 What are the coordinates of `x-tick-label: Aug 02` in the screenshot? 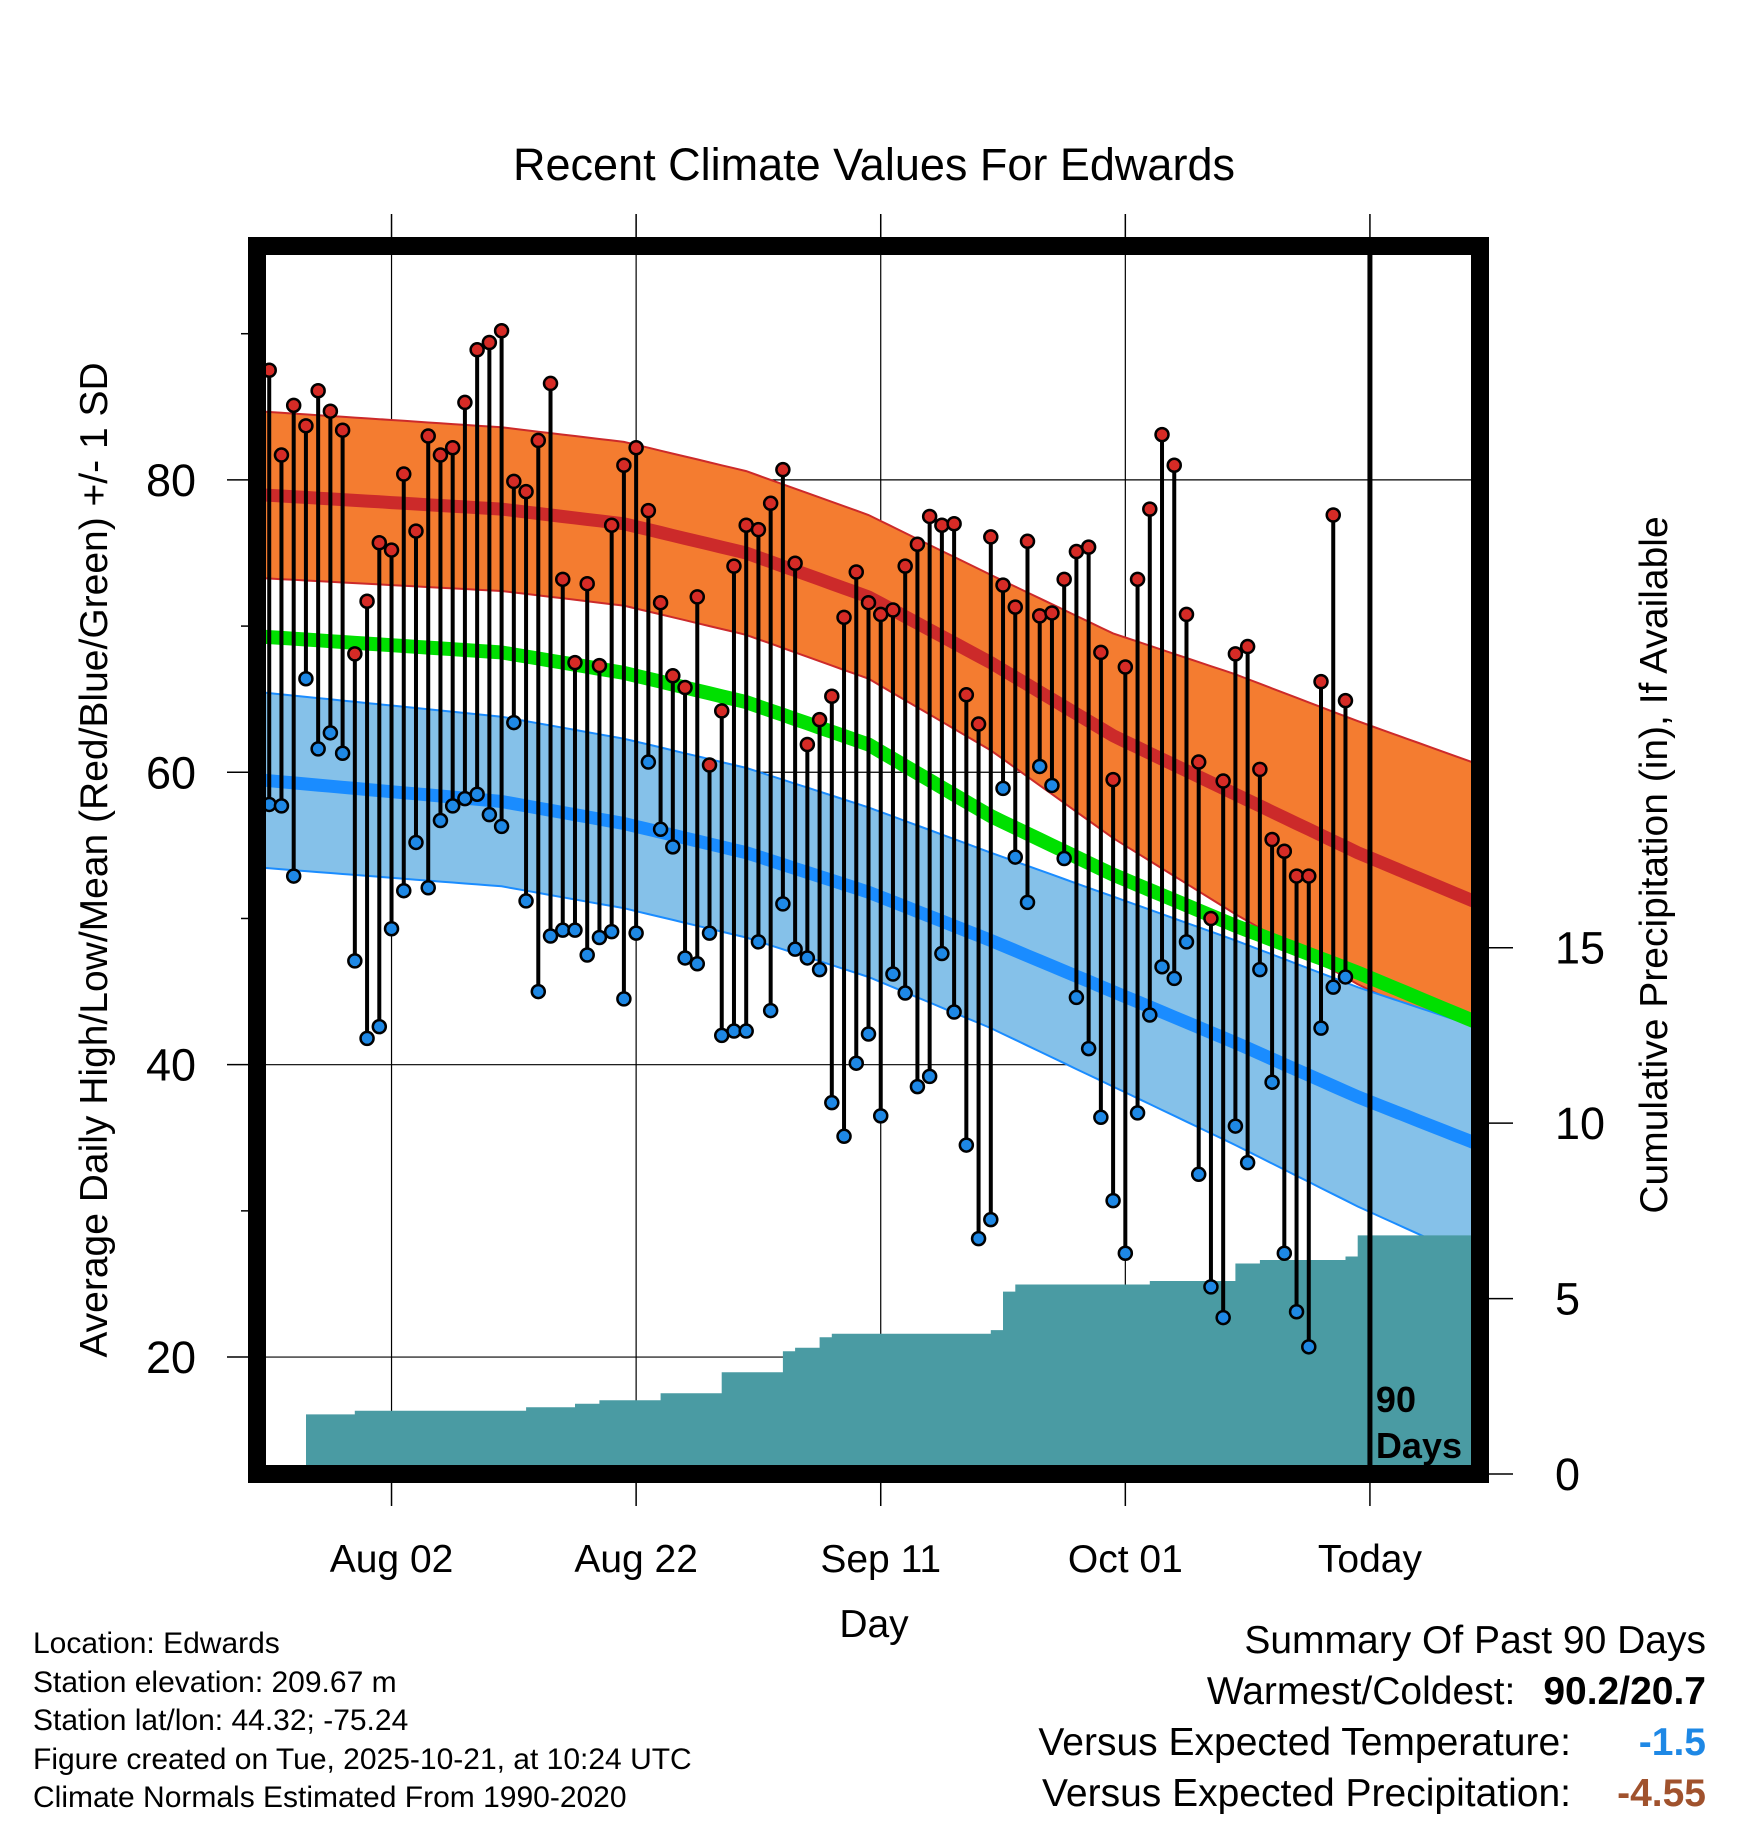 It's located at (392, 1559).